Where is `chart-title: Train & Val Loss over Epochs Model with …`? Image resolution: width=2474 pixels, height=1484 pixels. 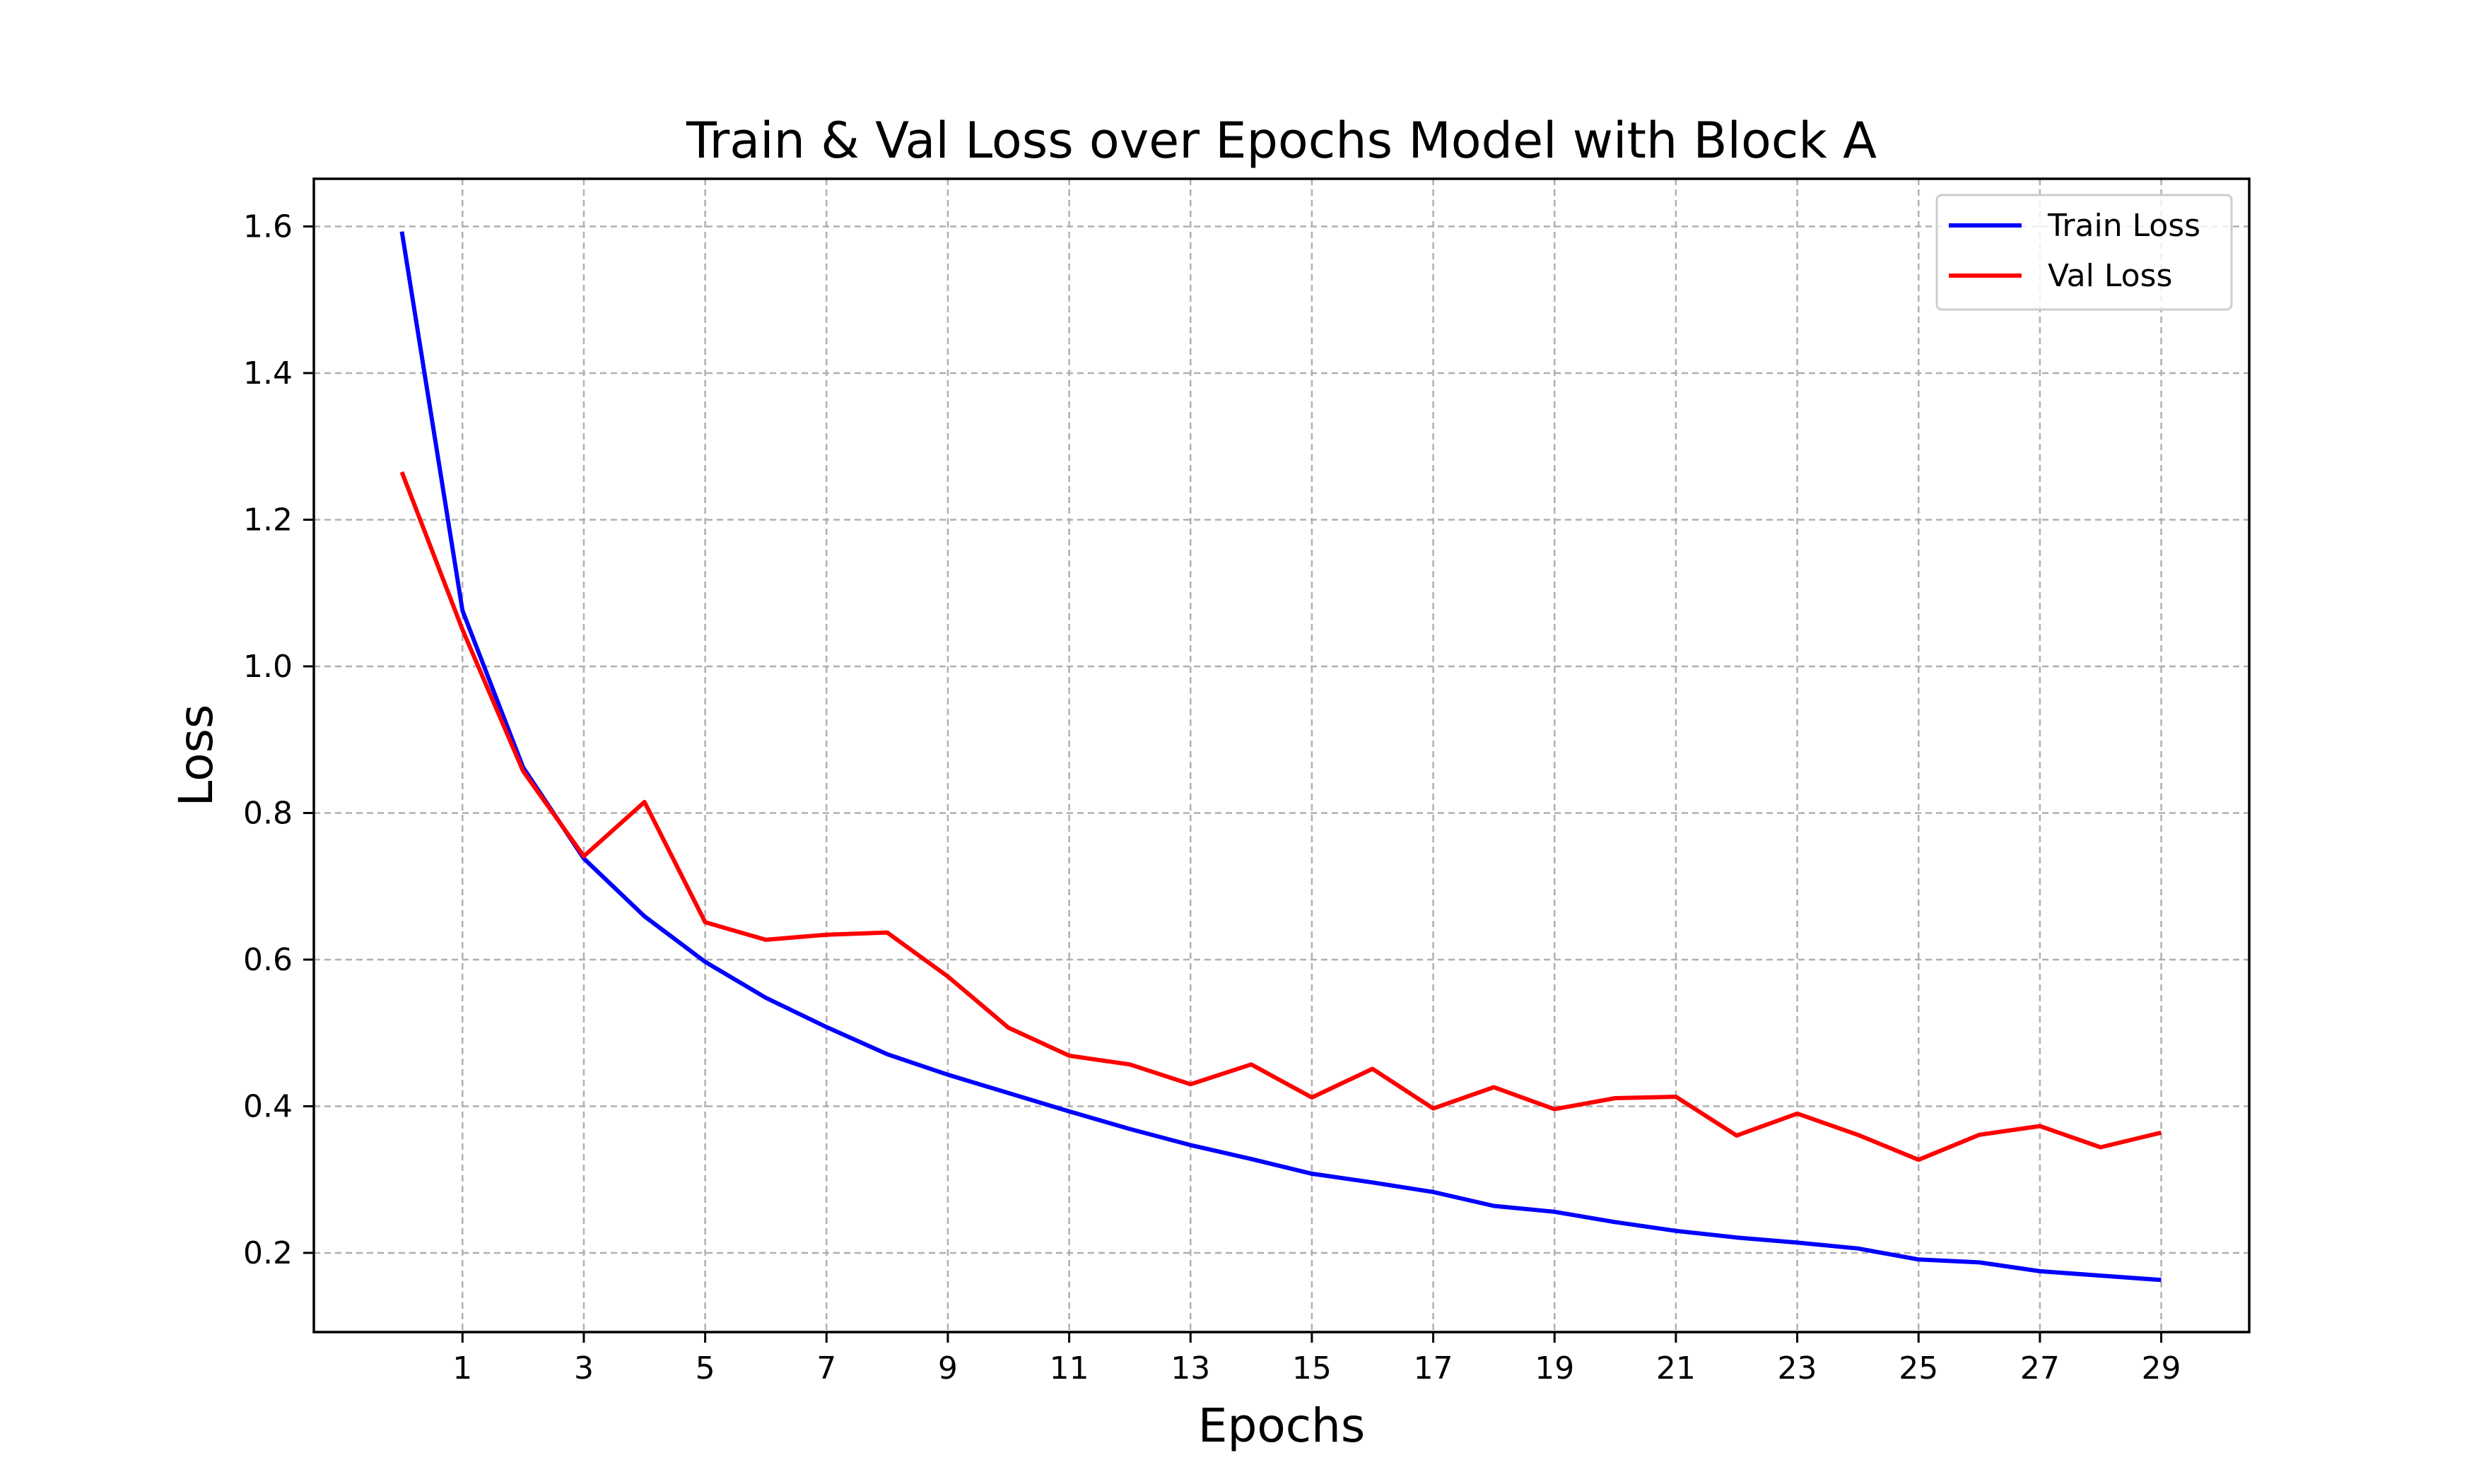
chart-title: Train & Val Loss over Epochs Model with … is located at coordinates (1281, 141).